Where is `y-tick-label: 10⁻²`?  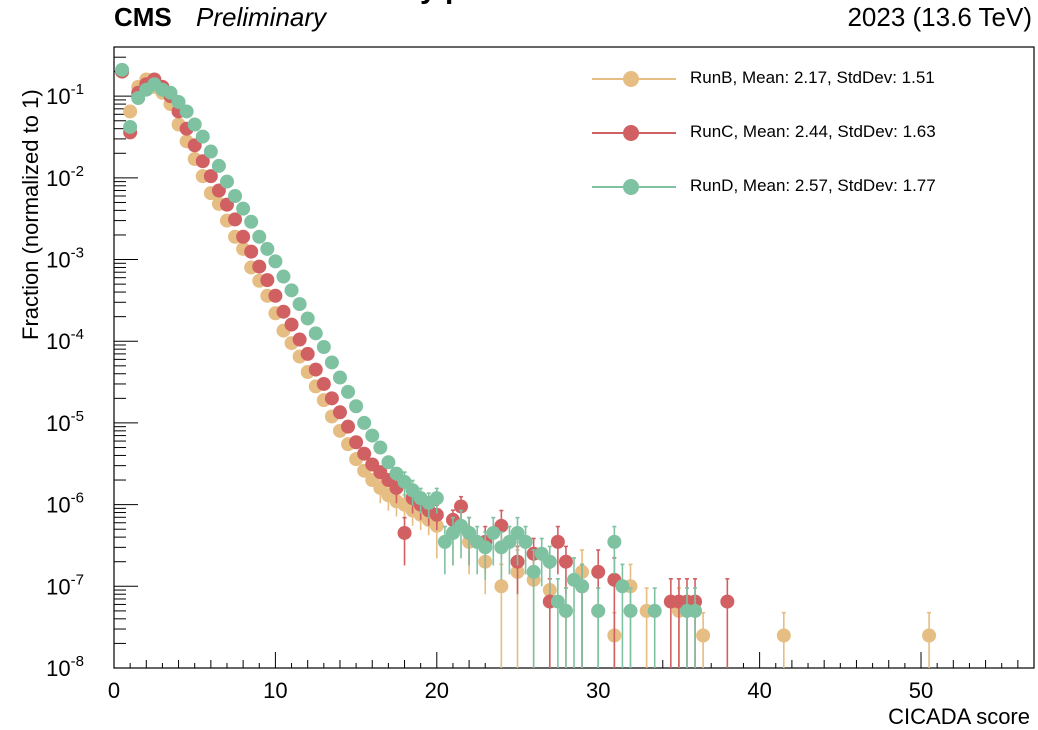
y-tick-label: 10⁻² is located at coordinates (65, 177).